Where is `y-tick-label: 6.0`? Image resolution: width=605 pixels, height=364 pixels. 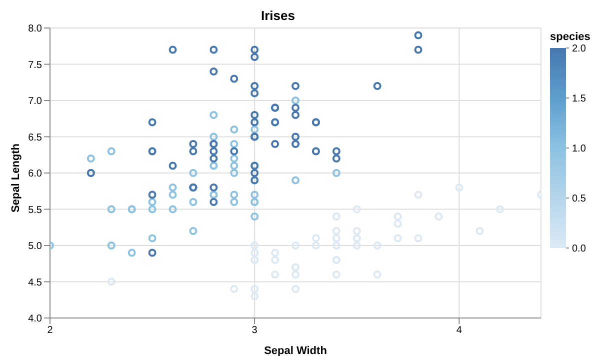 y-tick-label: 6.0 is located at coordinates (35, 174).